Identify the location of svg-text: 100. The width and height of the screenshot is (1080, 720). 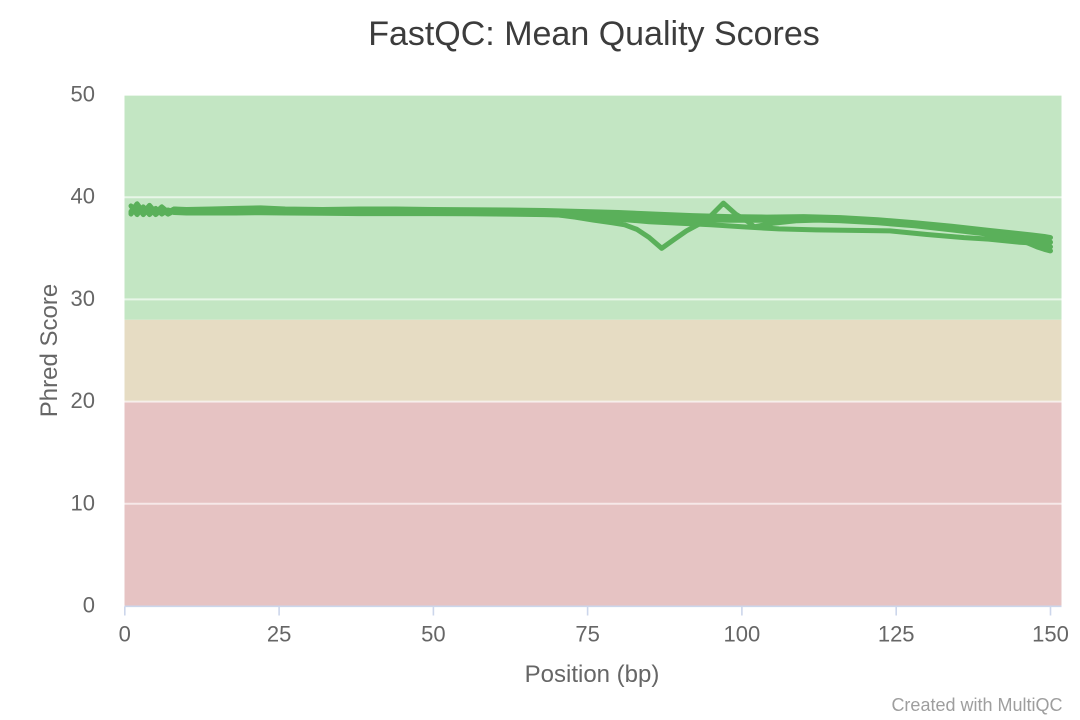
(742, 634).